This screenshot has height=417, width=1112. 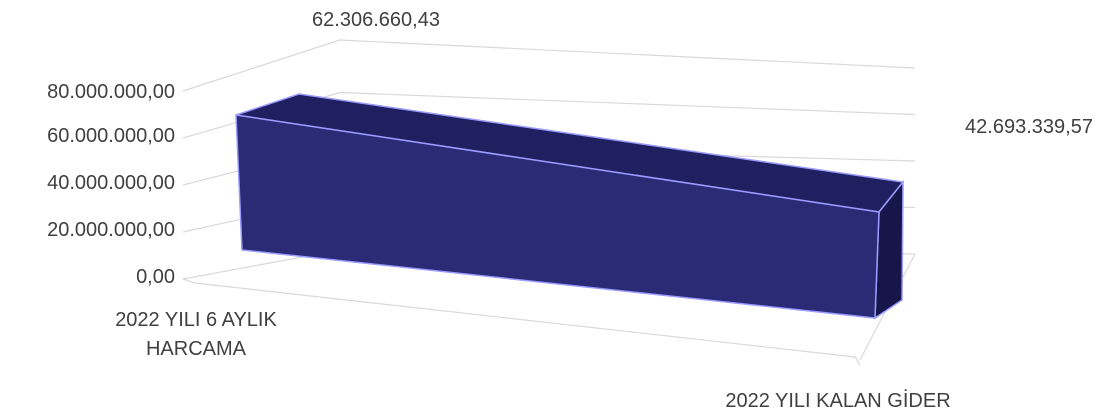 I want to click on y-tick-label: 40.000.000,00, so click(x=111, y=183).